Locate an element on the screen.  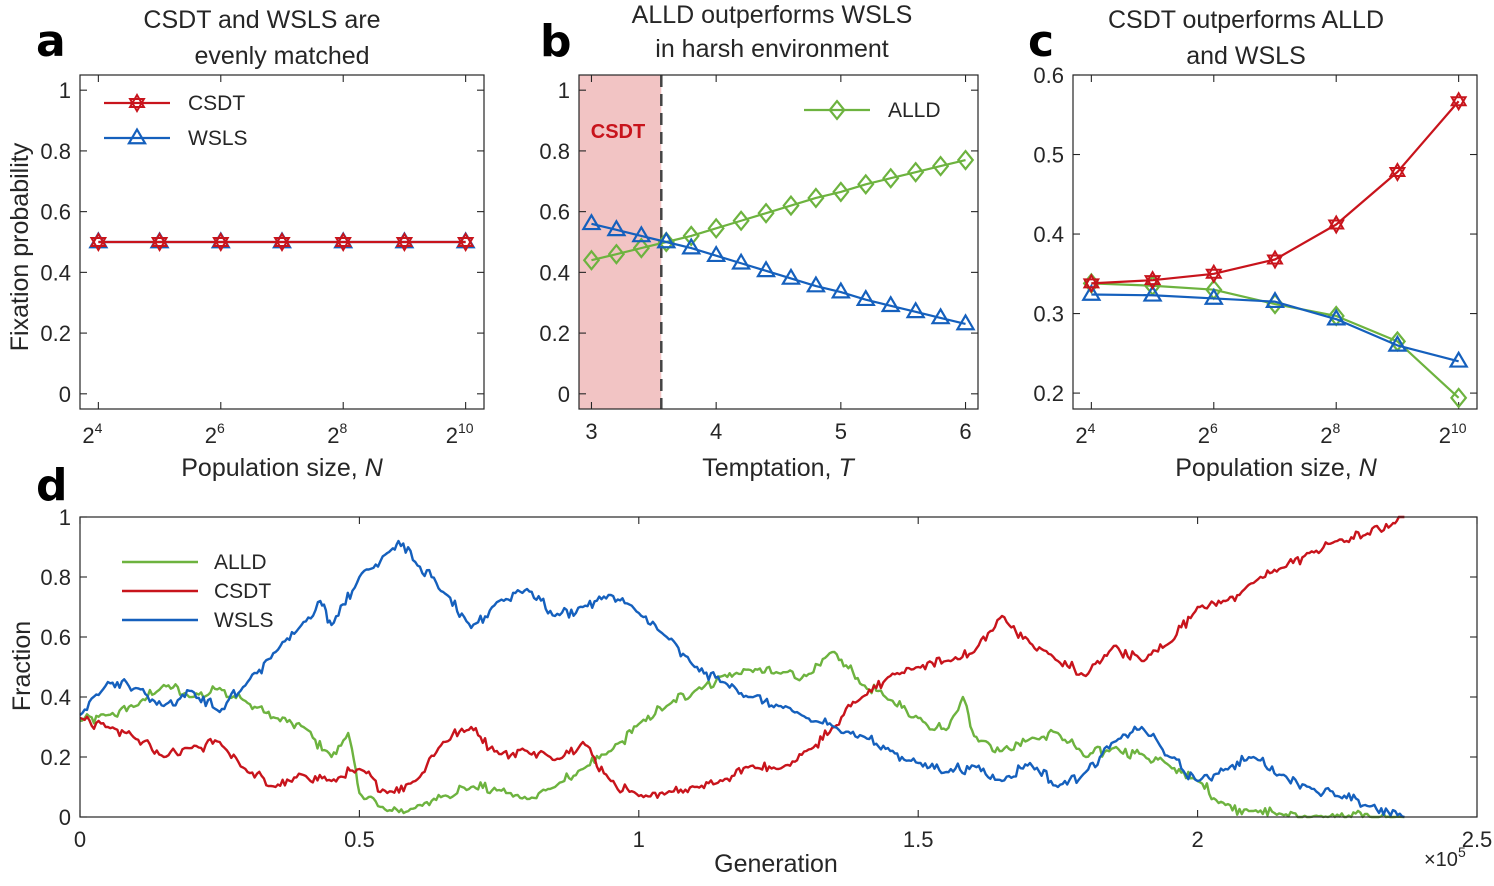
panel-a-xtick-exponent: 8 is located at coordinates (343, 428).